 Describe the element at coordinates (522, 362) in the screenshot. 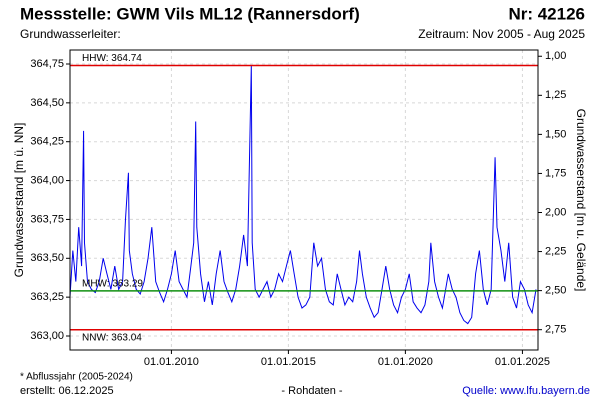

I see `x-tick-label: 01.01.2025` at that location.